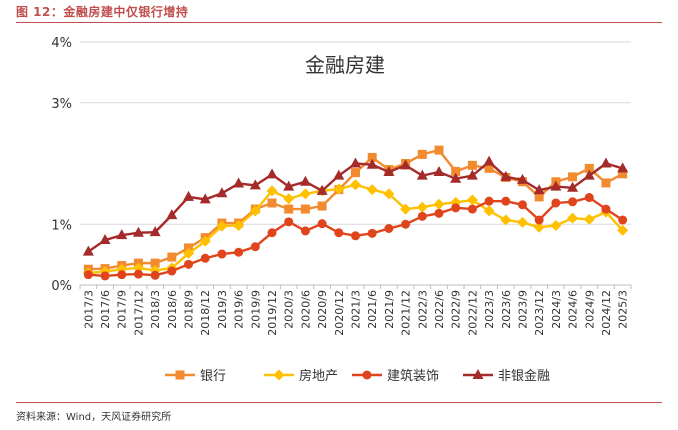 The width and height of the screenshot is (678, 430). I want to click on bottom-rule, so click(339, 402).